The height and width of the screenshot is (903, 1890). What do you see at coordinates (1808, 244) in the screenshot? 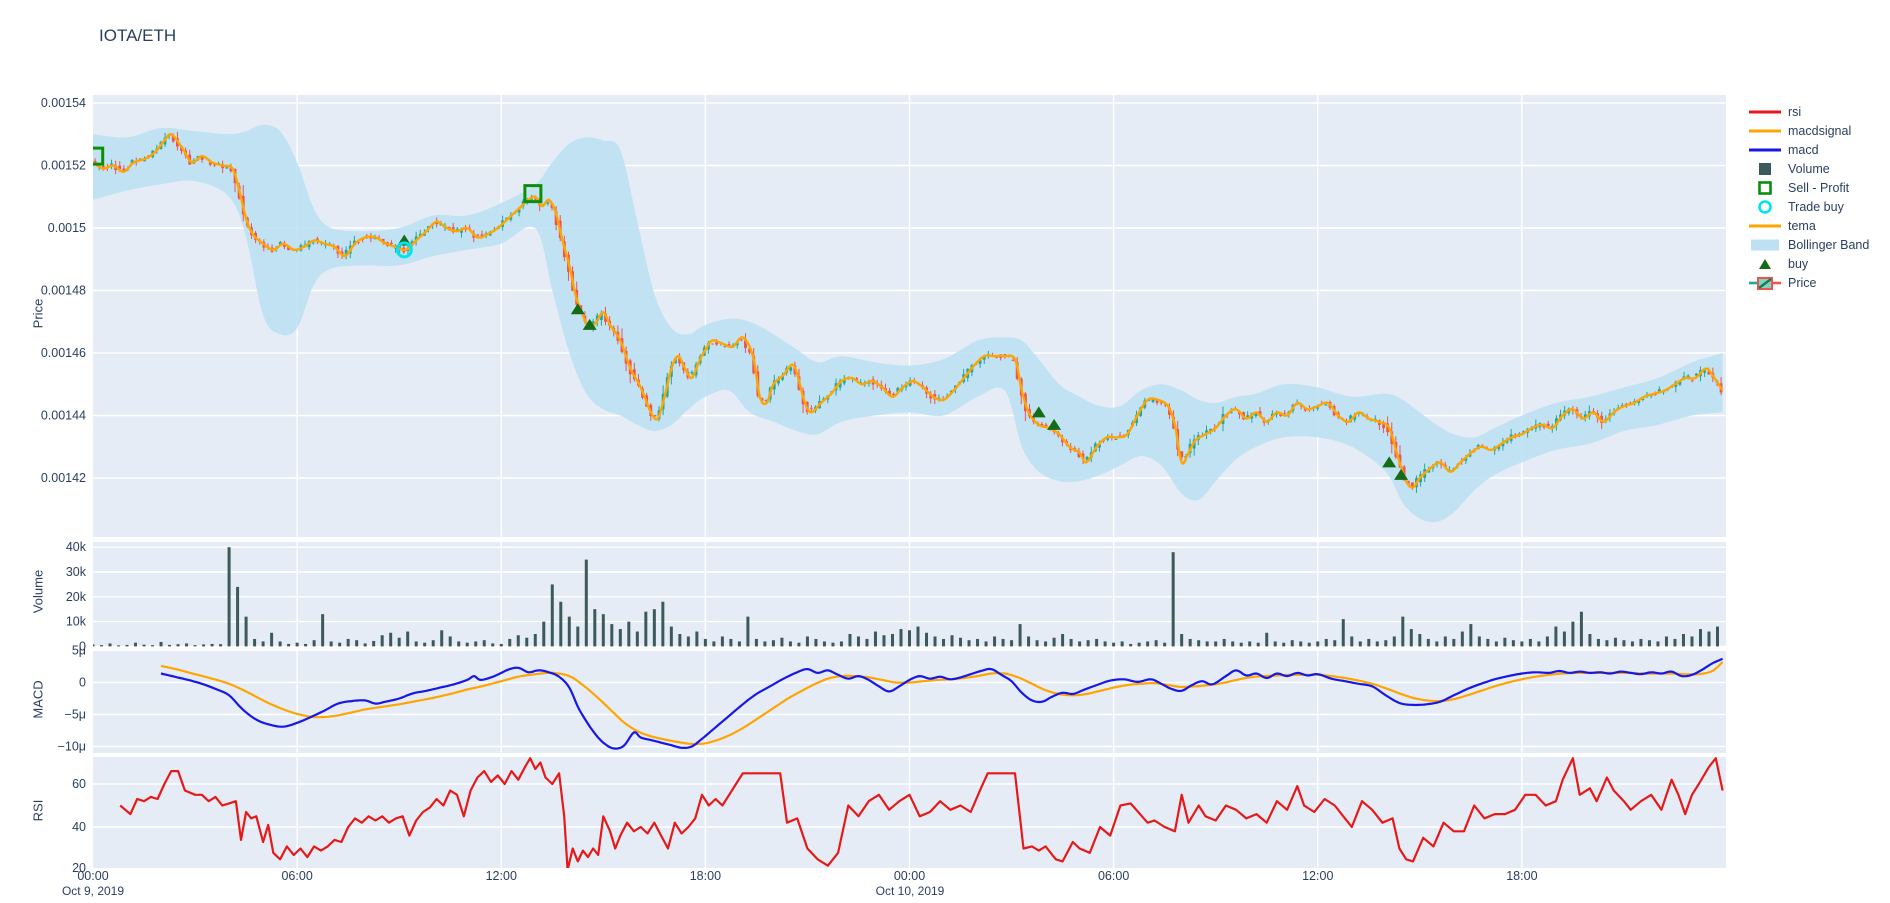
I see `legend-item-bollinger-band: Bollinger Band` at bounding box center [1808, 244].